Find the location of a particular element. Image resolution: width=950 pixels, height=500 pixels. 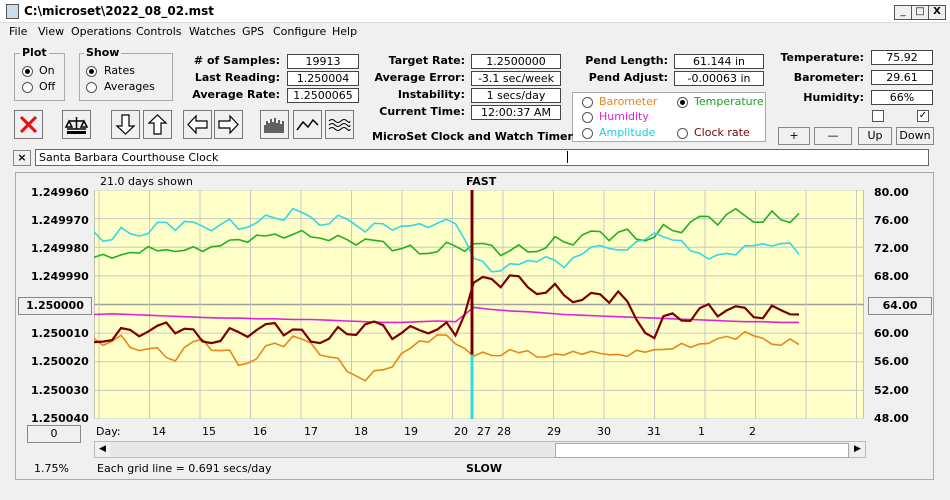

scroll-up-button is located at coordinates (157, 124).